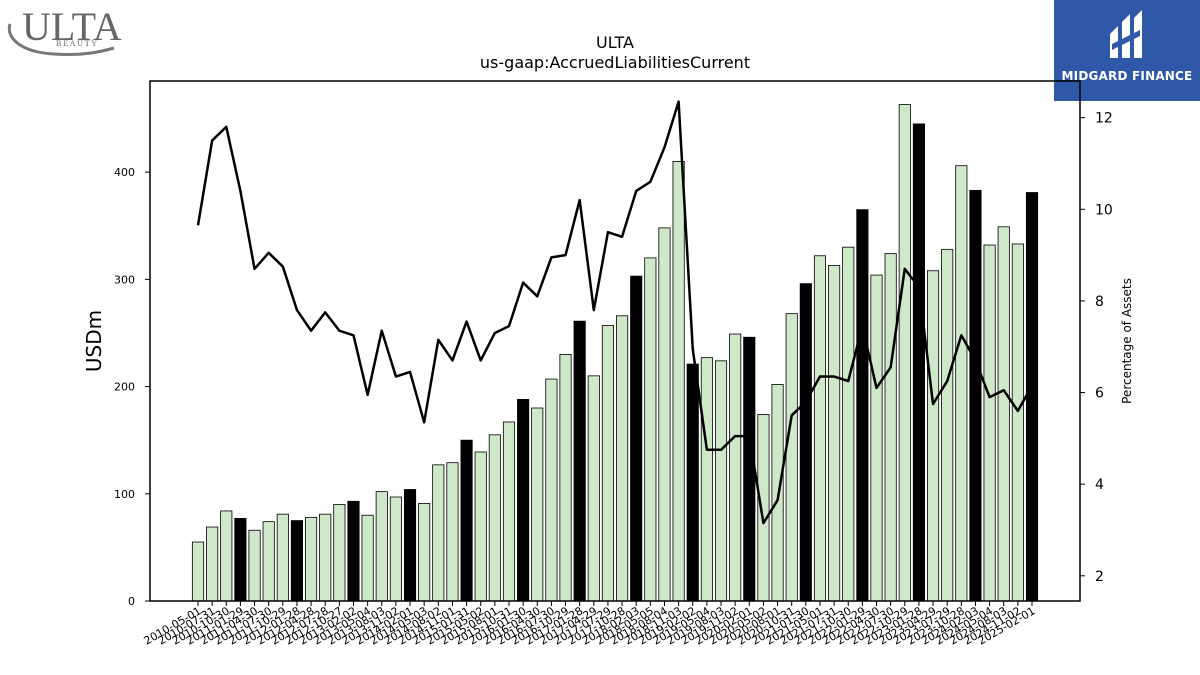 The height and width of the screenshot is (675, 1200). Describe the element at coordinates (124, 387) in the screenshot. I see `y-tick-label: 200` at that location.